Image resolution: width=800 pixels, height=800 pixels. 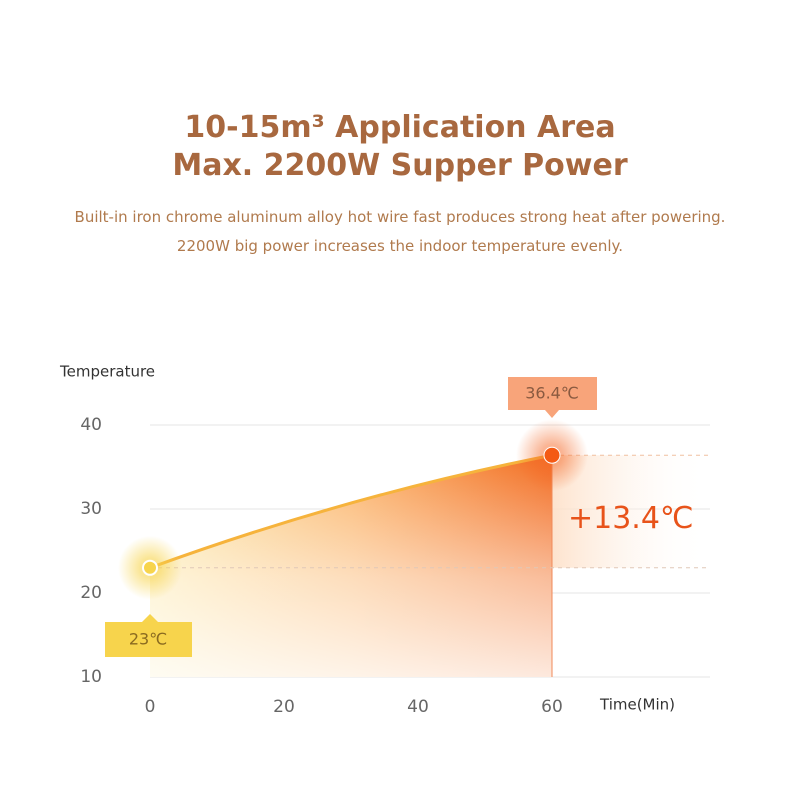 What do you see at coordinates (91, 593) in the screenshot?
I see `y-tick-label: 20` at bounding box center [91, 593].